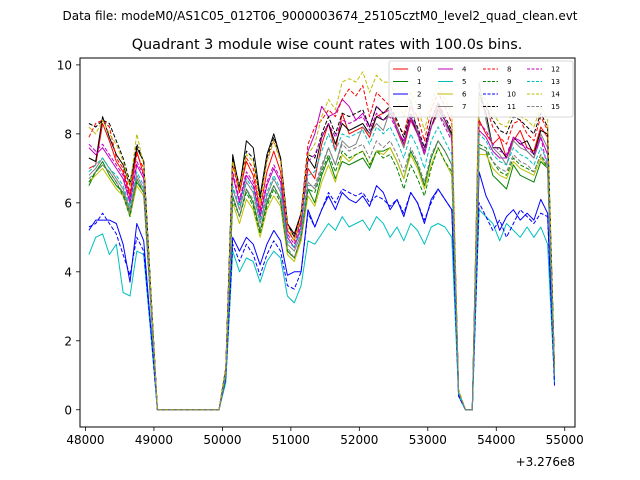 The image size is (640, 480). What do you see at coordinates (509, 70) in the screenshot?
I see `legend-label: 8` at bounding box center [509, 70].